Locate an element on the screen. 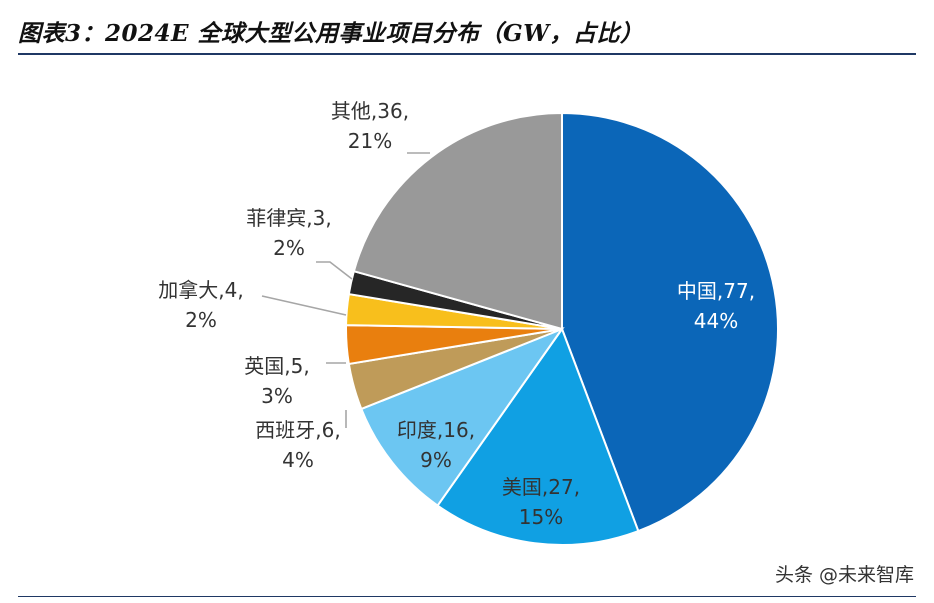 The width and height of the screenshot is (934, 603). slice-印度16-label-name-value: 印度,16, is located at coordinates (436, 430).